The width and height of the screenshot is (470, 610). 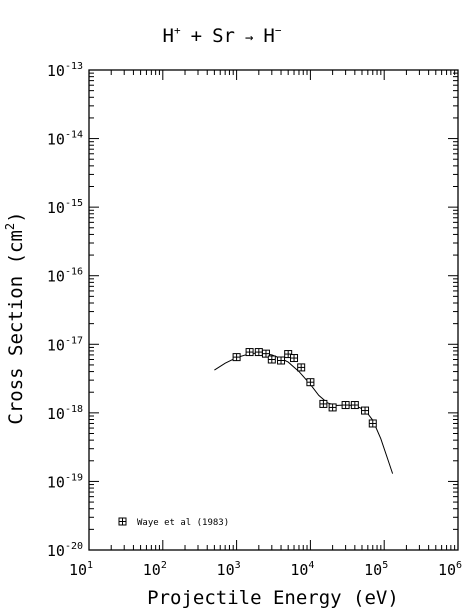 I want to click on legend: Waye et al (1983), so click(x=173, y=522).